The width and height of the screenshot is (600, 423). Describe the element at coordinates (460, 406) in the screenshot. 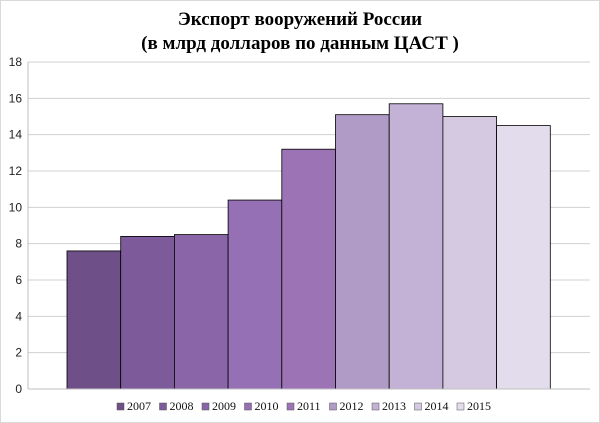

I see `legend-swatch-2015` at that location.